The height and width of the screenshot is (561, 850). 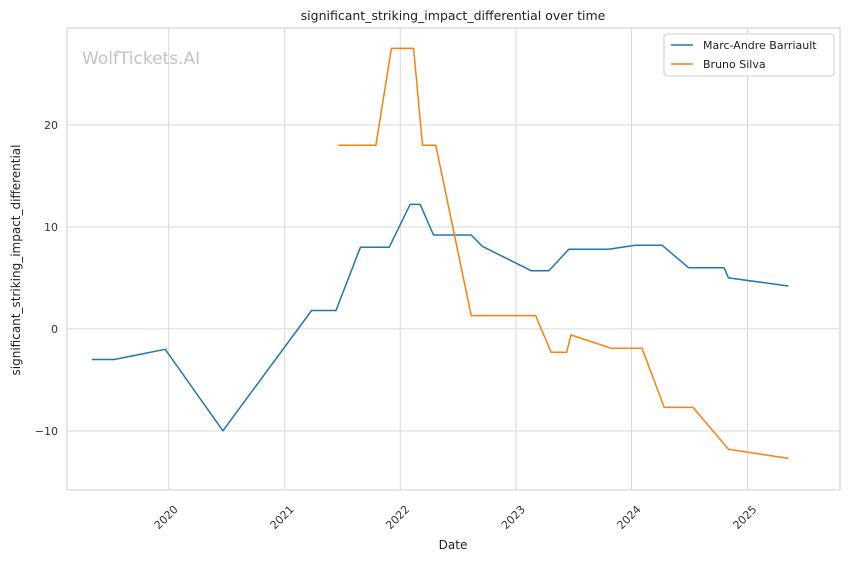 What do you see at coordinates (760, 45) in the screenshot?
I see `legend-label-marc-andre-barriault: Marc-Andre Barriault` at bounding box center [760, 45].